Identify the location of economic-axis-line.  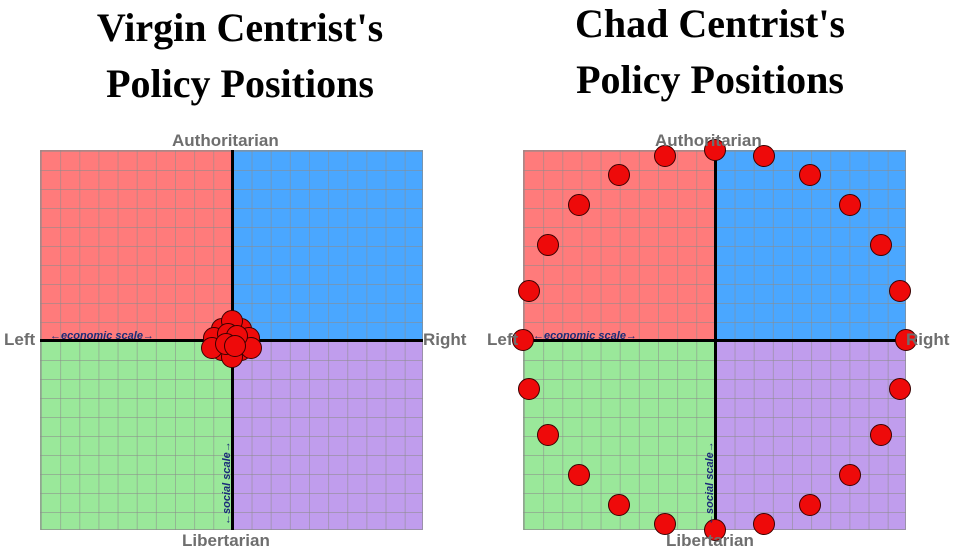
(714, 340).